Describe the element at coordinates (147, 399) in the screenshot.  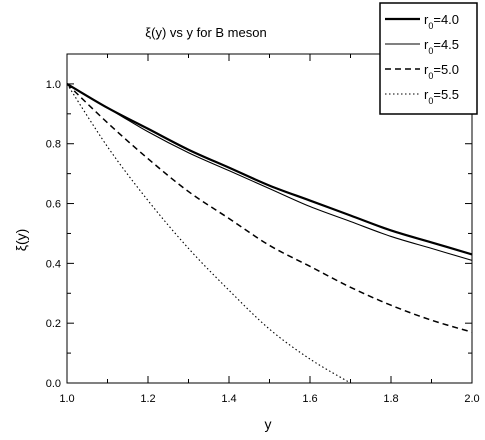
I see `x-tick-label: 1.2` at that location.